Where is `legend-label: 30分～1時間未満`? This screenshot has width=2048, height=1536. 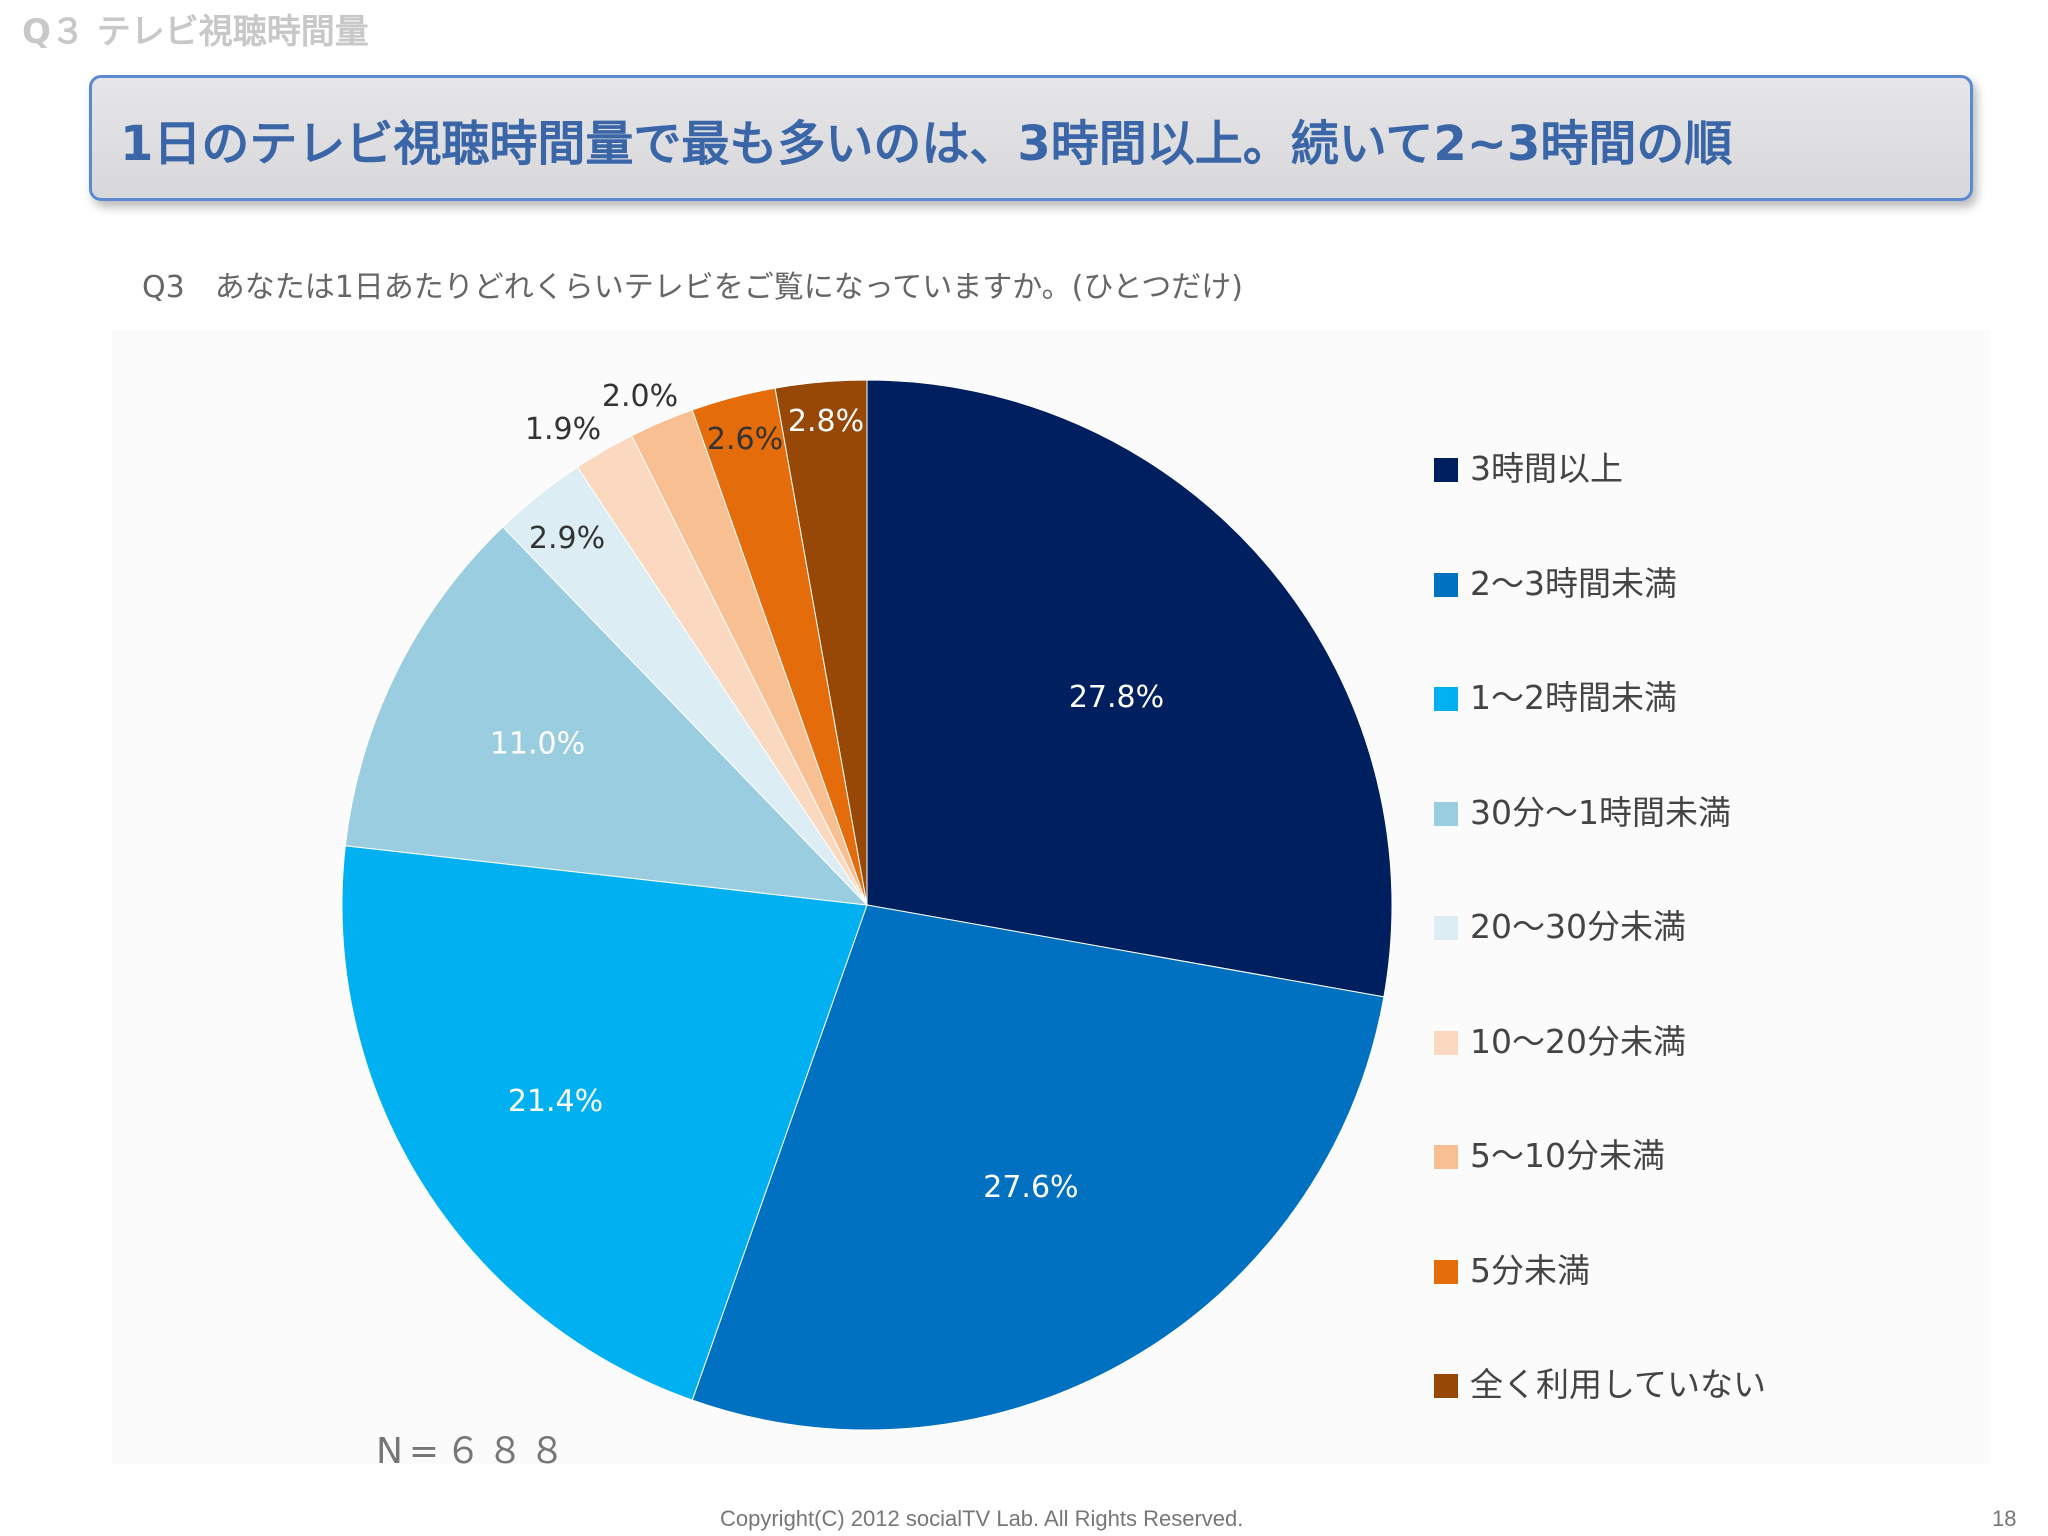 legend-label: 30分～1時間未満 is located at coordinates (1600, 812).